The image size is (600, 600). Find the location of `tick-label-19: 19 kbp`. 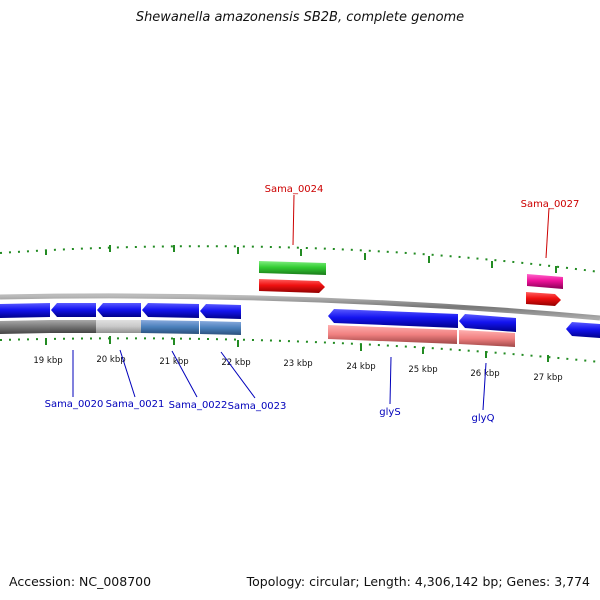

tick-label-19: 19 kbp is located at coordinates (47, 361).